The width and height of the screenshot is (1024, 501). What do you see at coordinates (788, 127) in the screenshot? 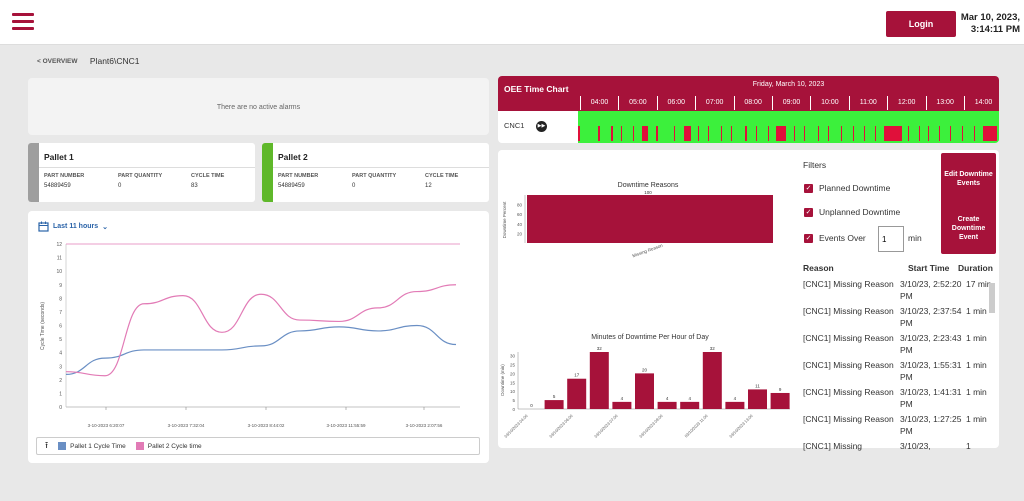
I see `oee-timeline` at bounding box center [788, 127].